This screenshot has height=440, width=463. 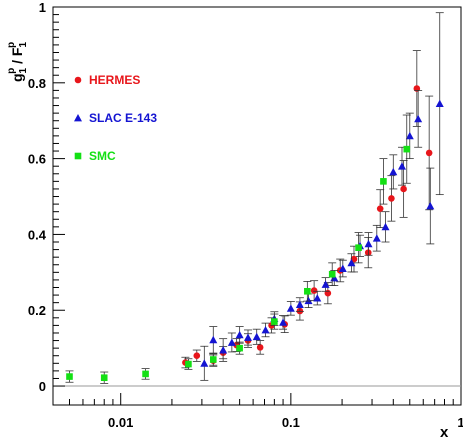 I want to click on y-axis-ticks: 0 0.2 0.4 0.6 0.8 1, so click(x=46, y=197).